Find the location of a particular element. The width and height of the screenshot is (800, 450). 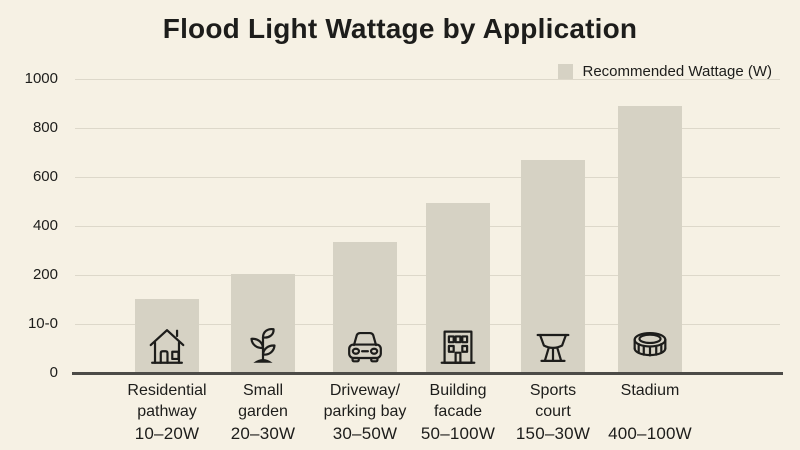

bar-plant is located at coordinates (263, 323).